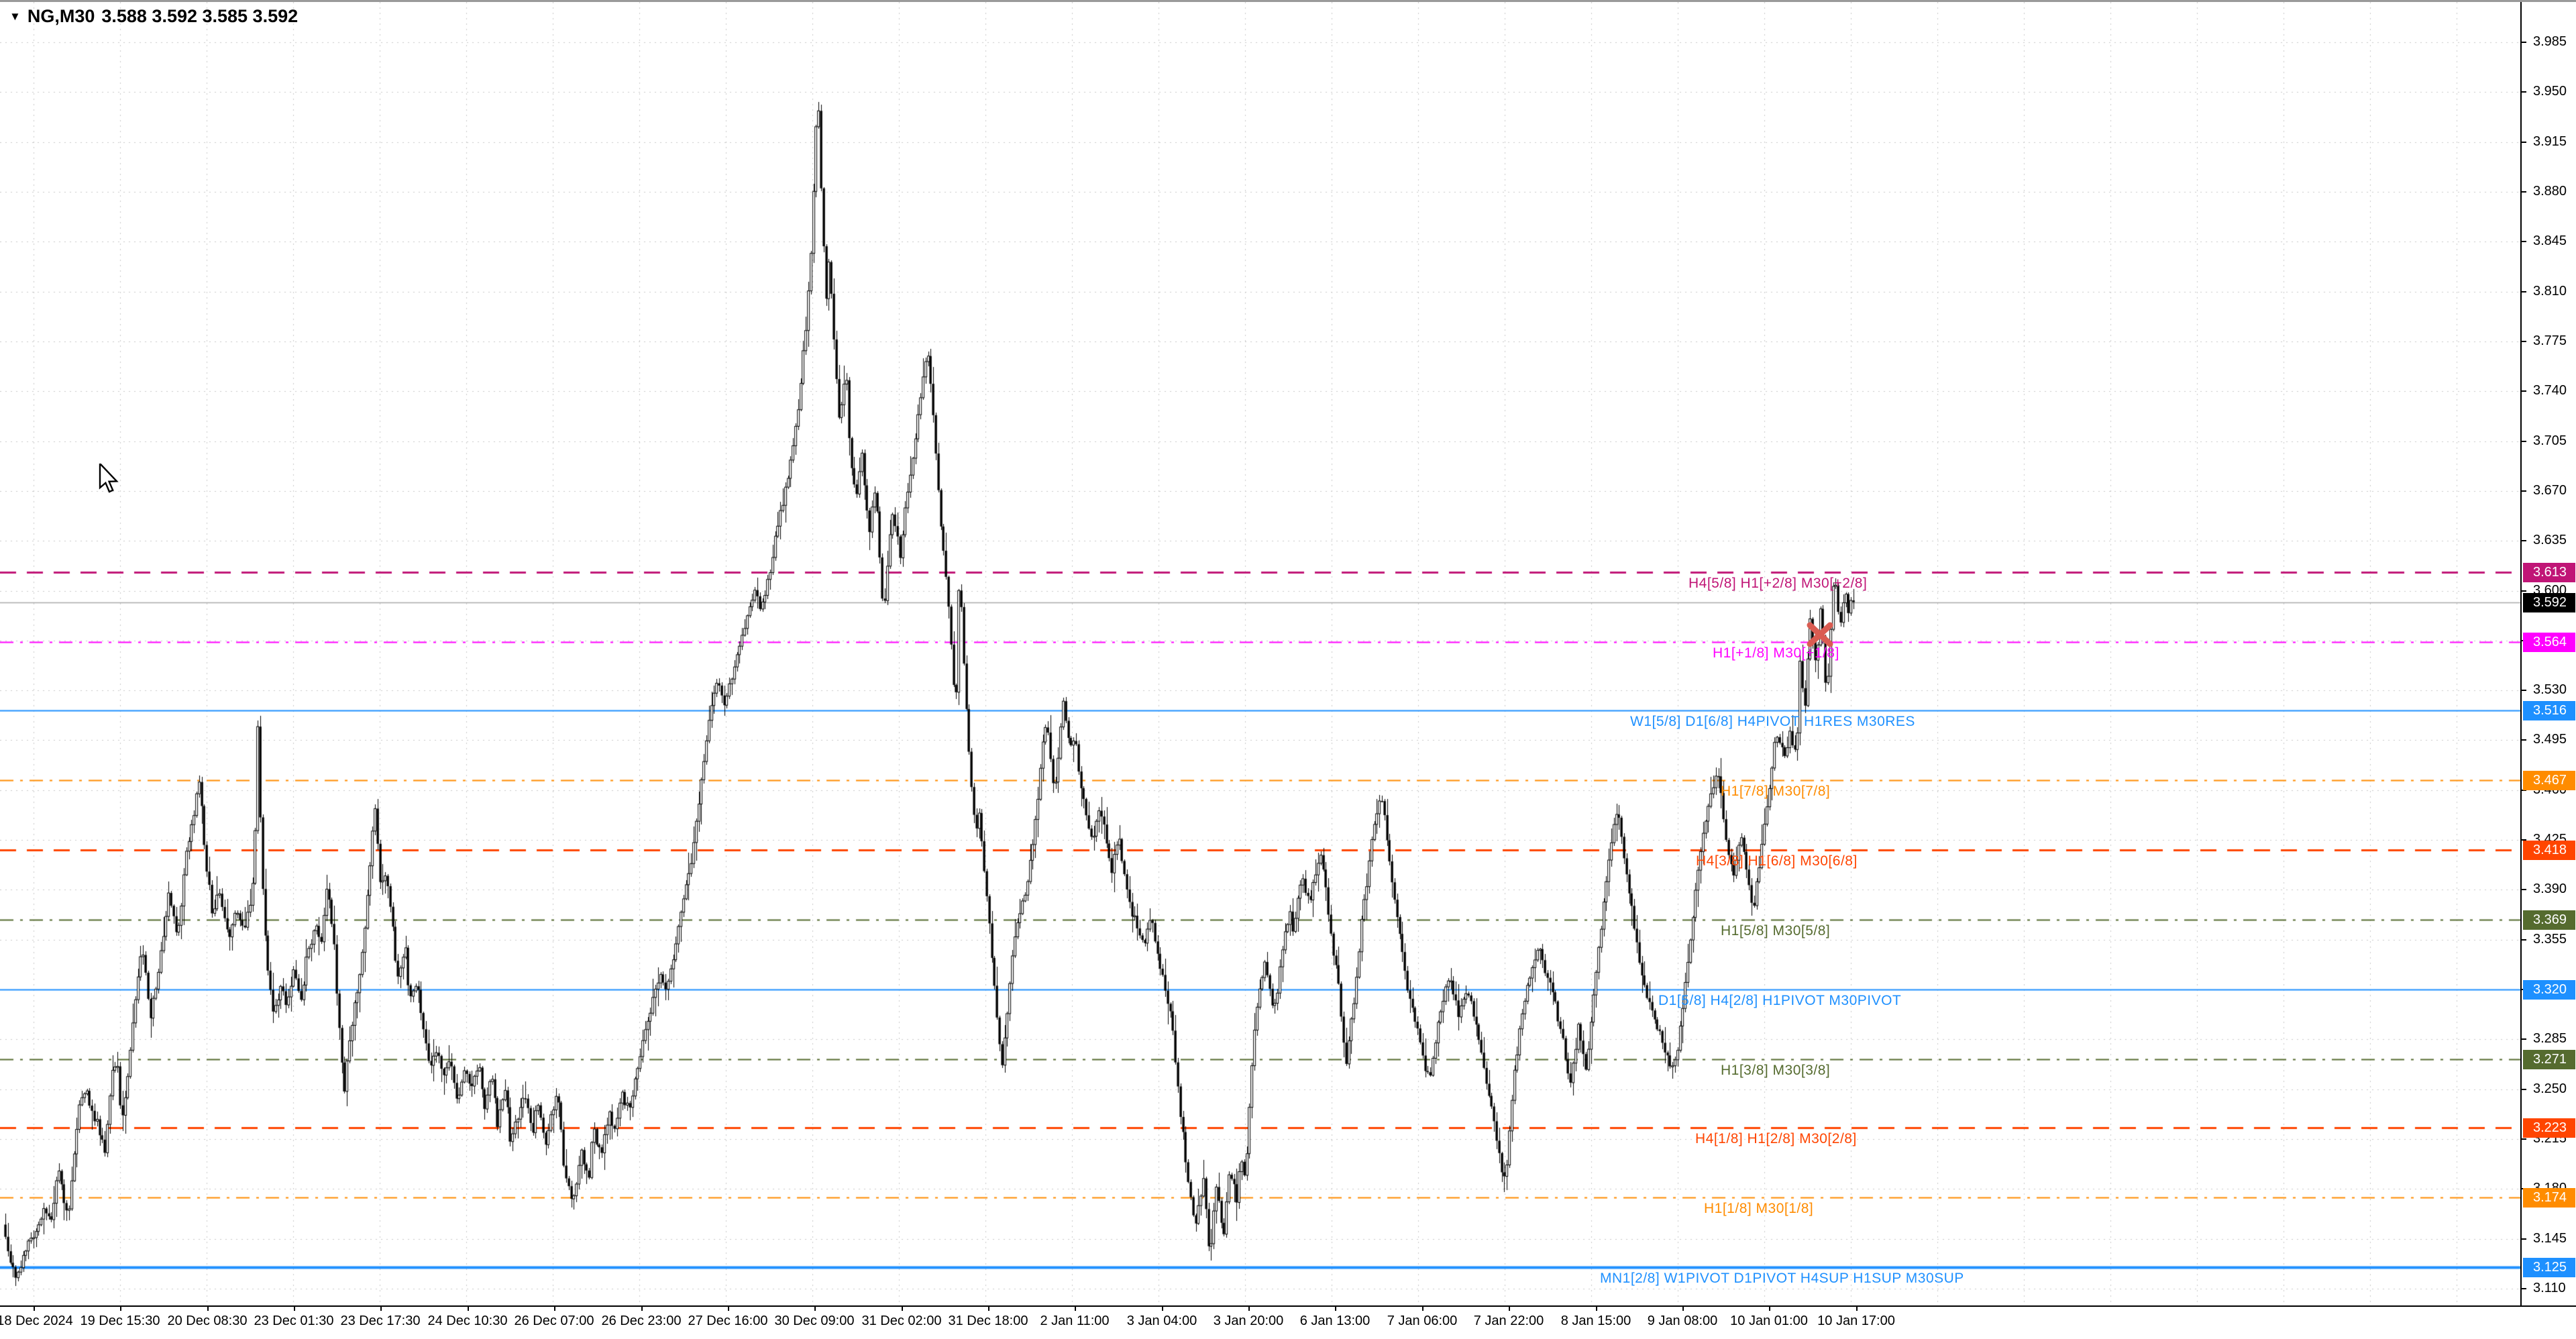 Image resolution: width=2576 pixels, height=1339 pixels. I want to click on price-level-tag: 3.125, so click(2549, 1267).